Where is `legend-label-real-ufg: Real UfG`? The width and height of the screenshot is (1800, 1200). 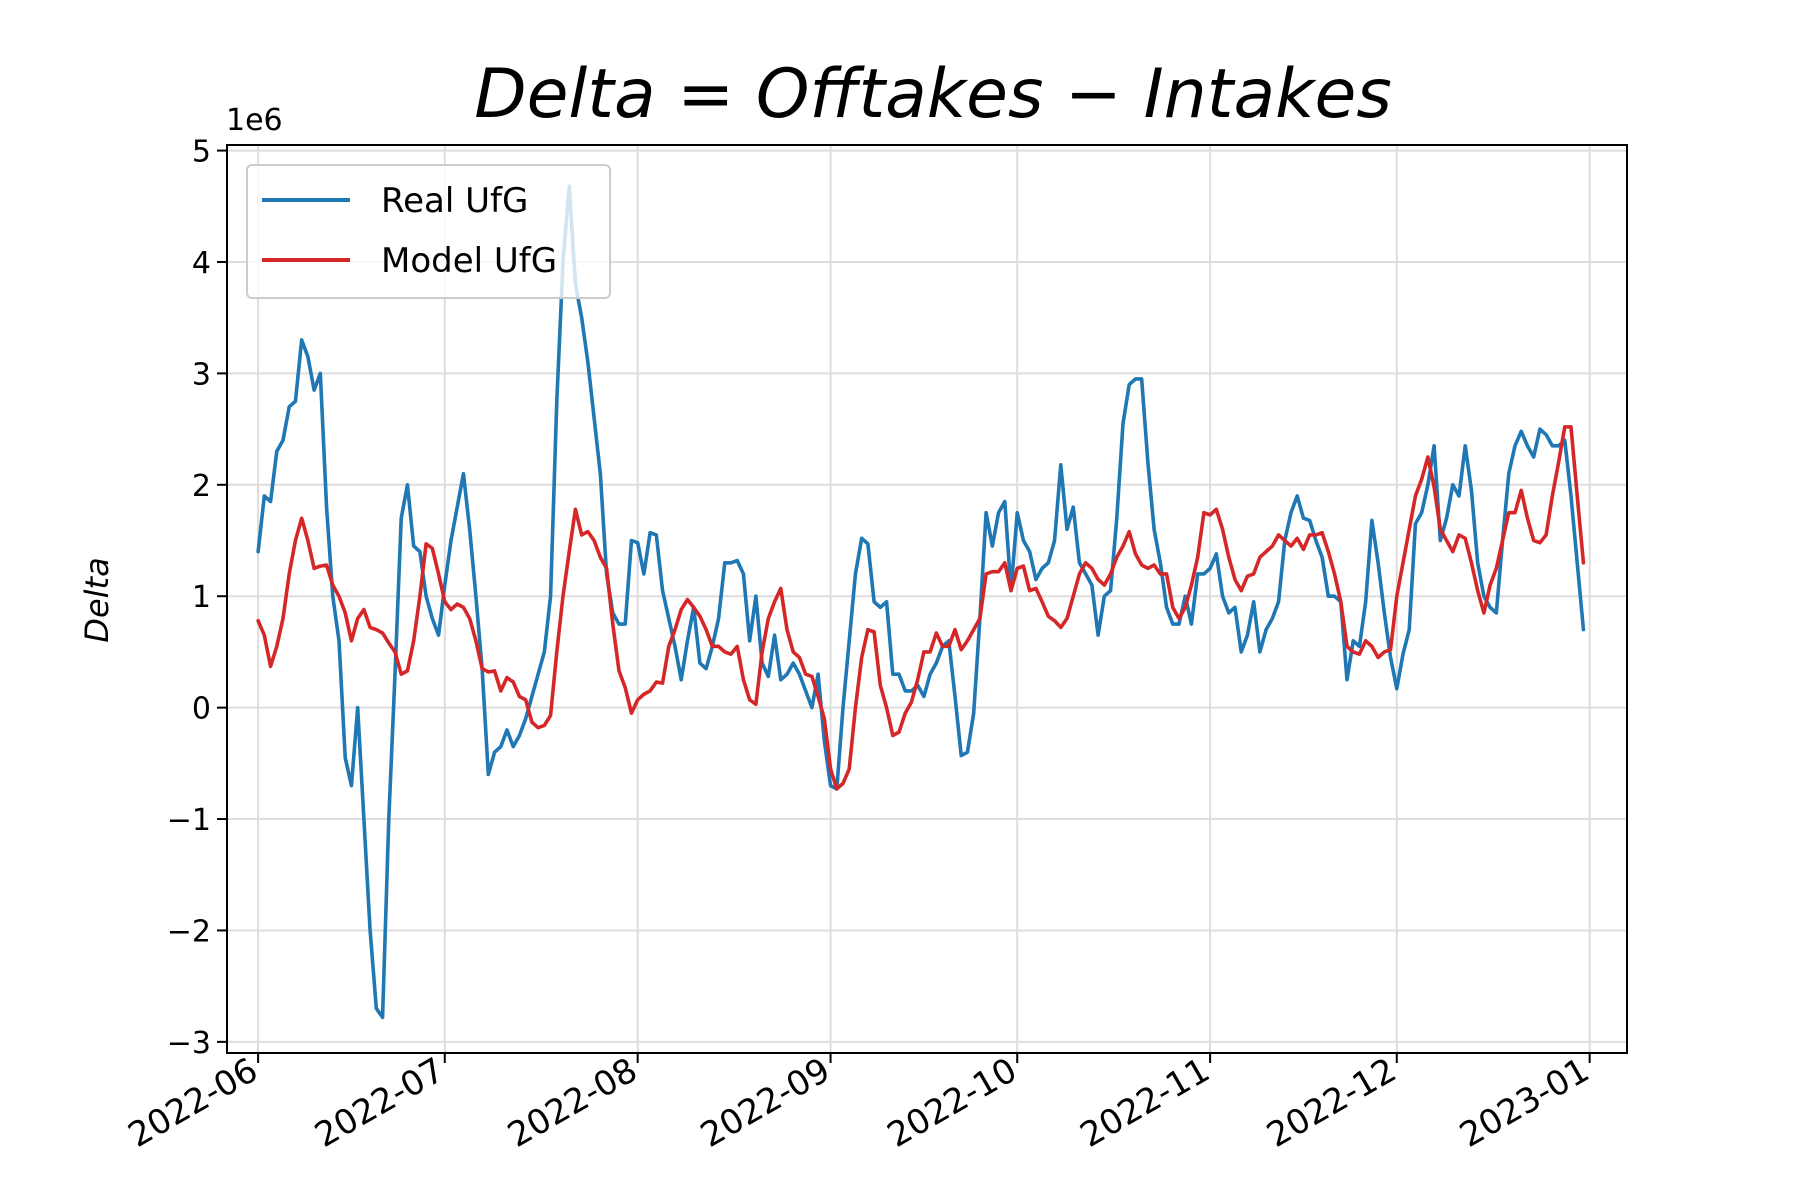
legend-label-real-ufg: Real UfG is located at coordinates (454, 201).